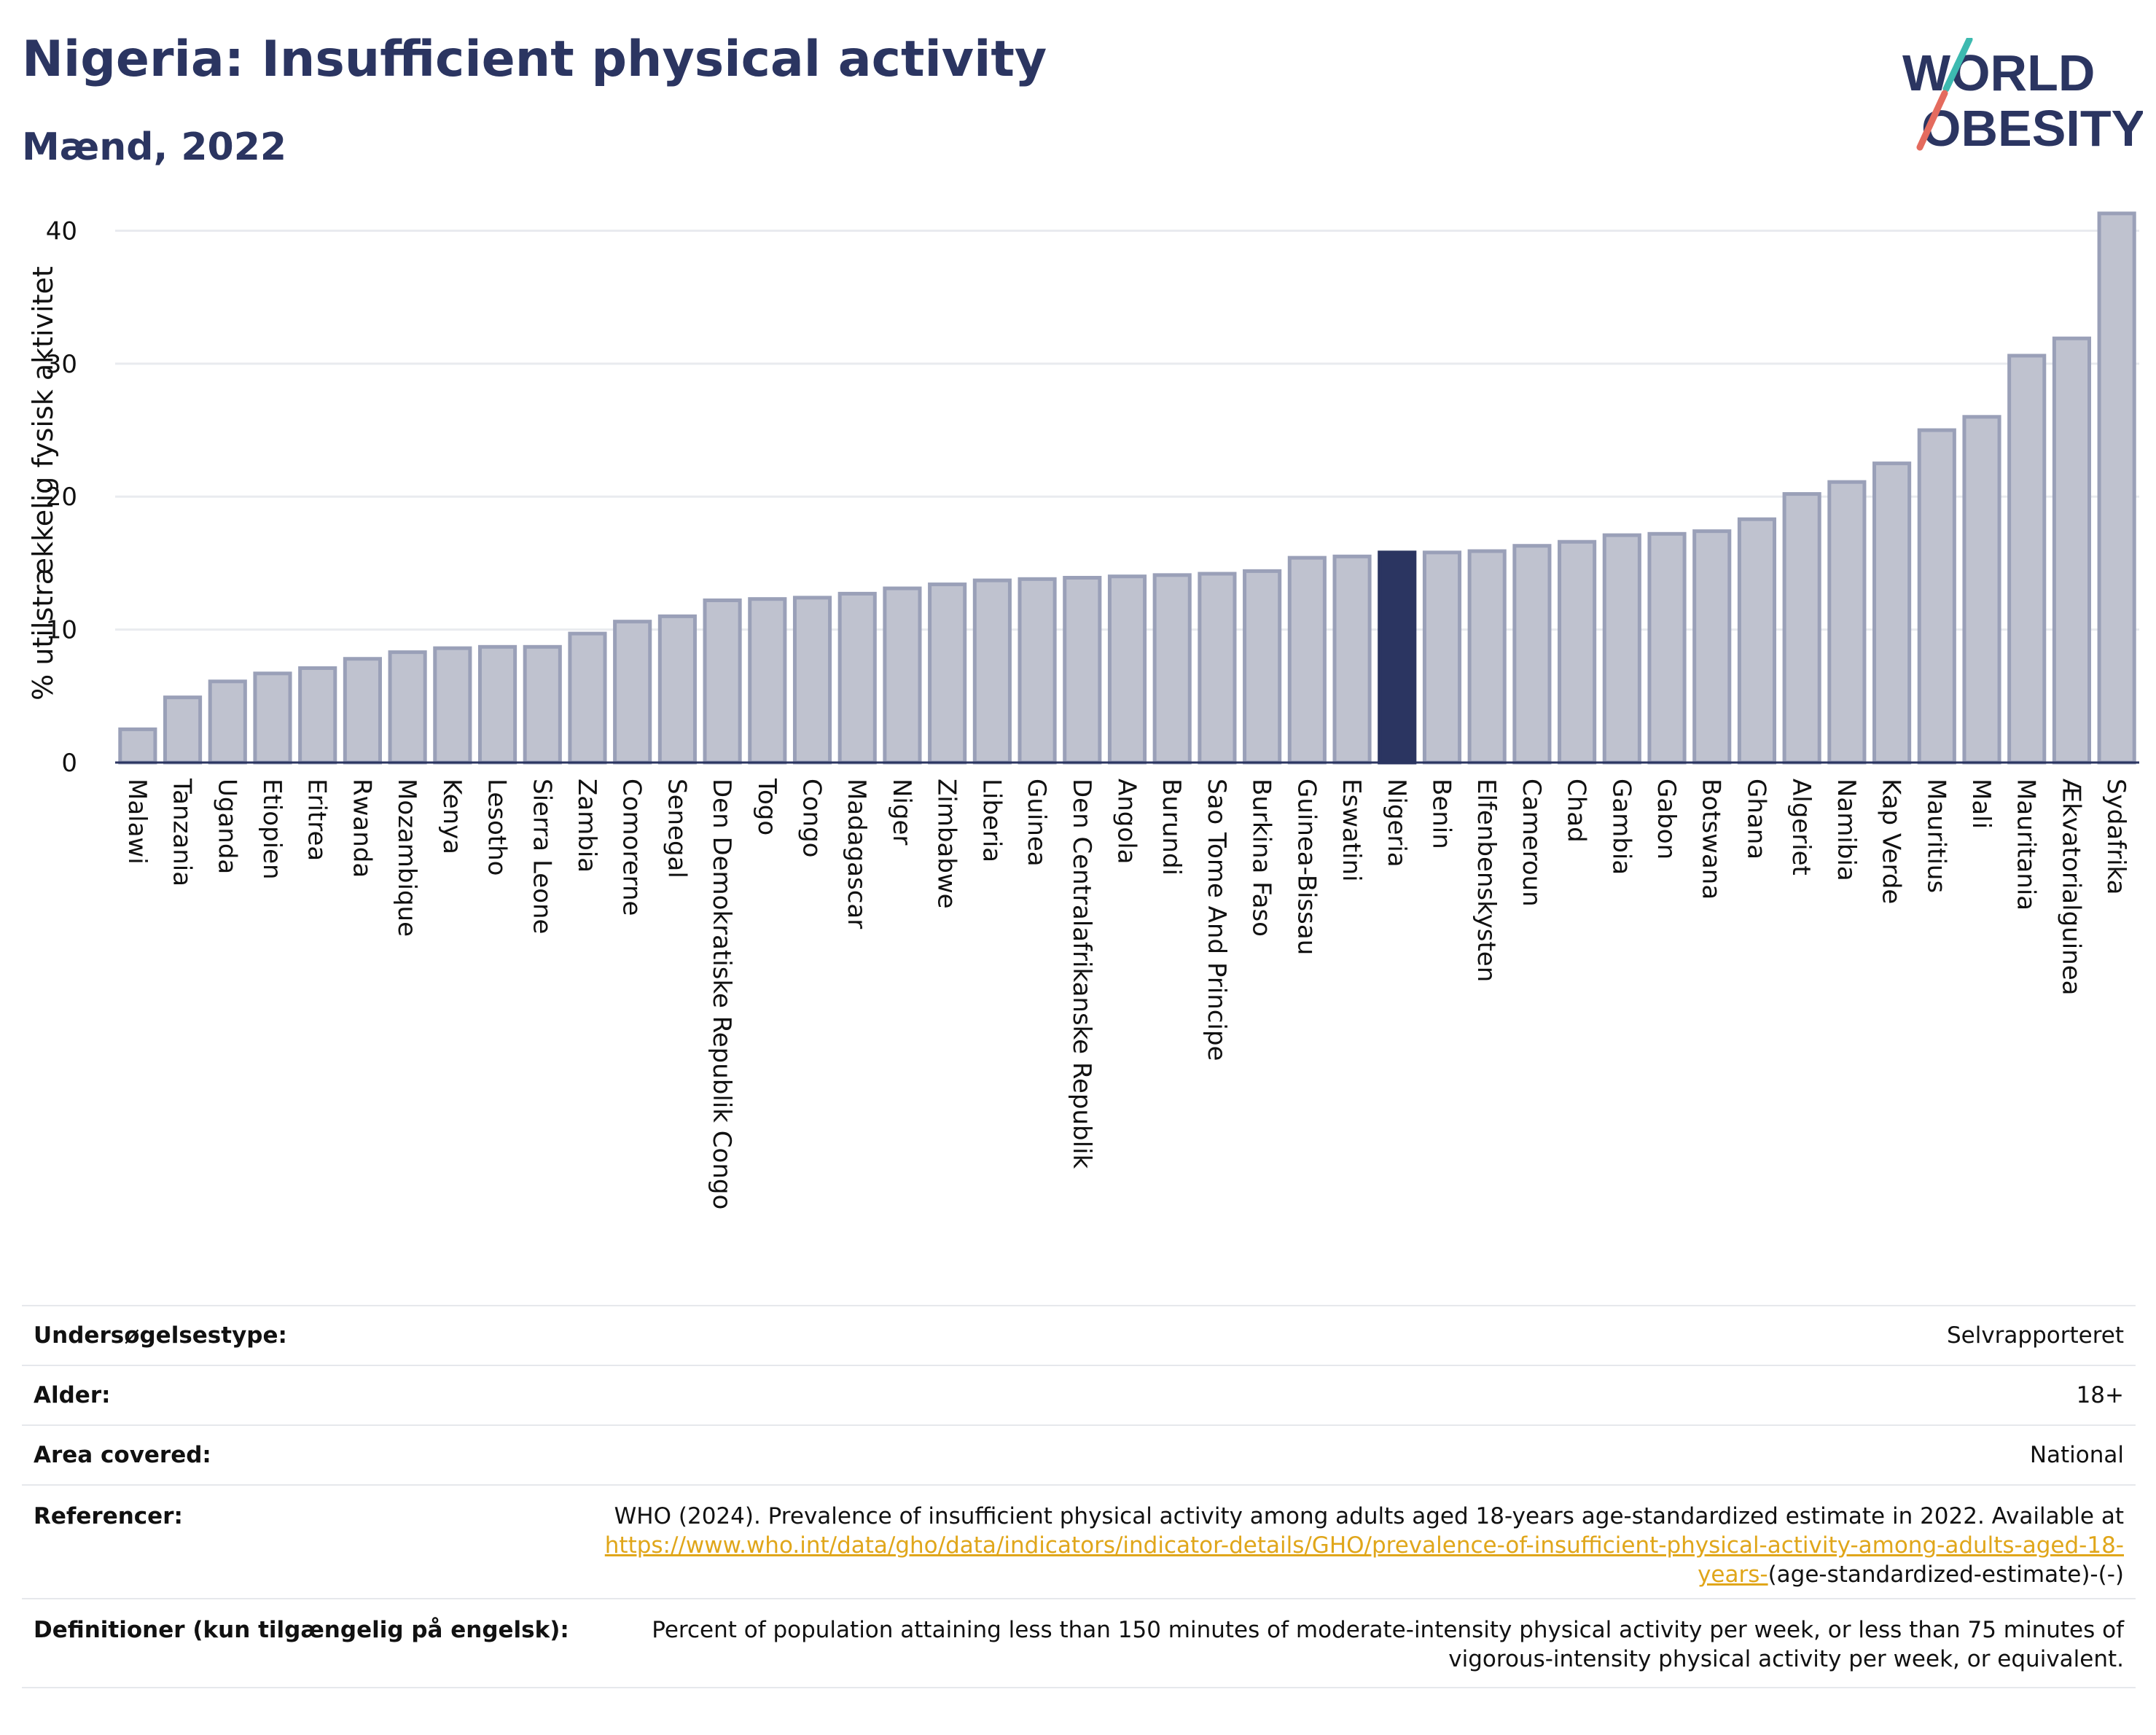 The image size is (2156, 1735). What do you see at coordinates (137, 822) in the screenshot?
I see `x-category-label: Malawi` at bounding box center [137, 822].